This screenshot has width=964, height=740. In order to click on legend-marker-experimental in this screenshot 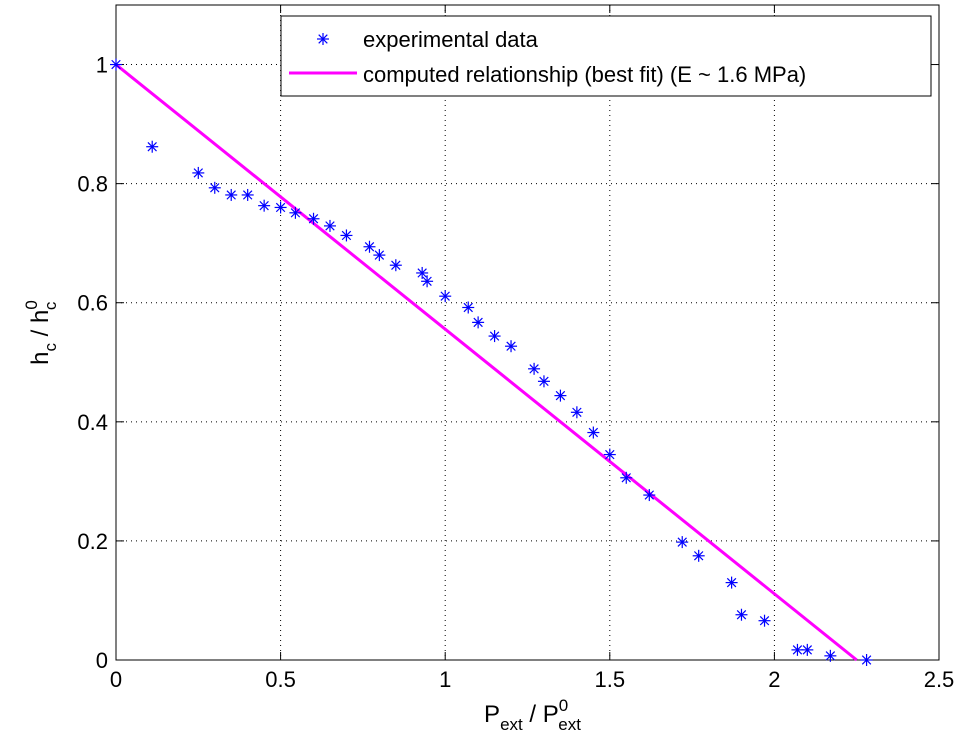, I will do `click(323, 39)`.